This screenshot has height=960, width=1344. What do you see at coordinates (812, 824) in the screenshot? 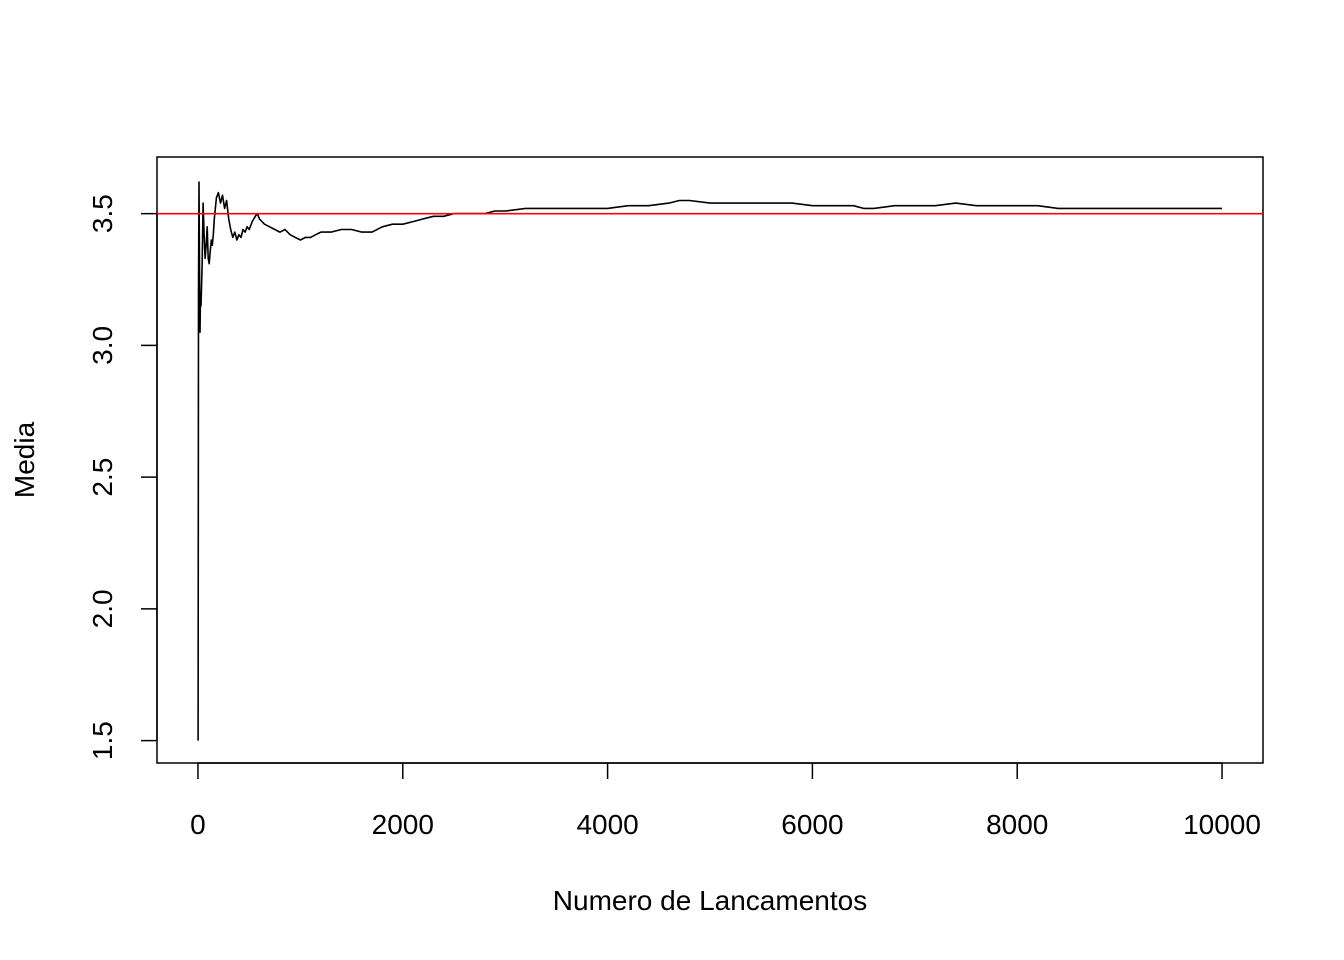
I see `x-tick-label: 6000` at bounding box center [812, 824].